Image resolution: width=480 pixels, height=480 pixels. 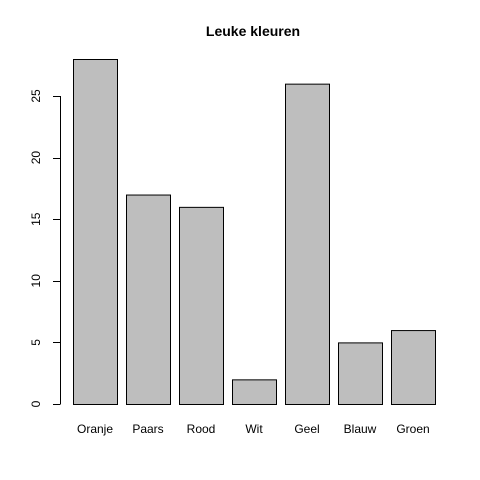 I want to click on x-tick-label-groen: Groen, so click(x=412, y=429).